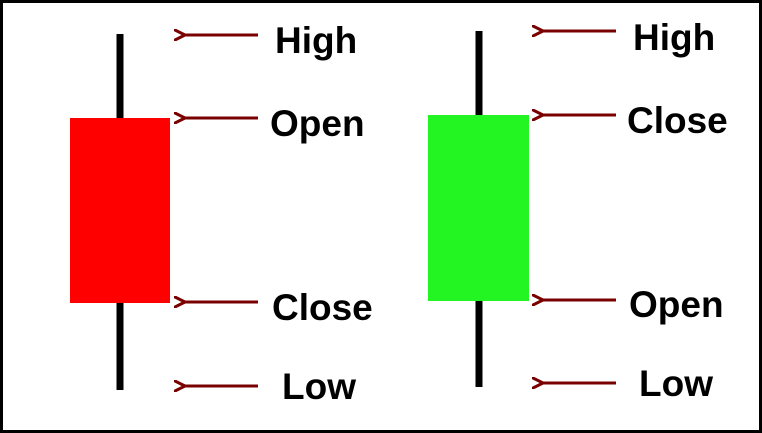 This screenshot has height=433, width=762. What do you see at coordinates (677, 120) in the screenshot?
I see `bullish-close-label: Close` at bounding box center [677, 120].